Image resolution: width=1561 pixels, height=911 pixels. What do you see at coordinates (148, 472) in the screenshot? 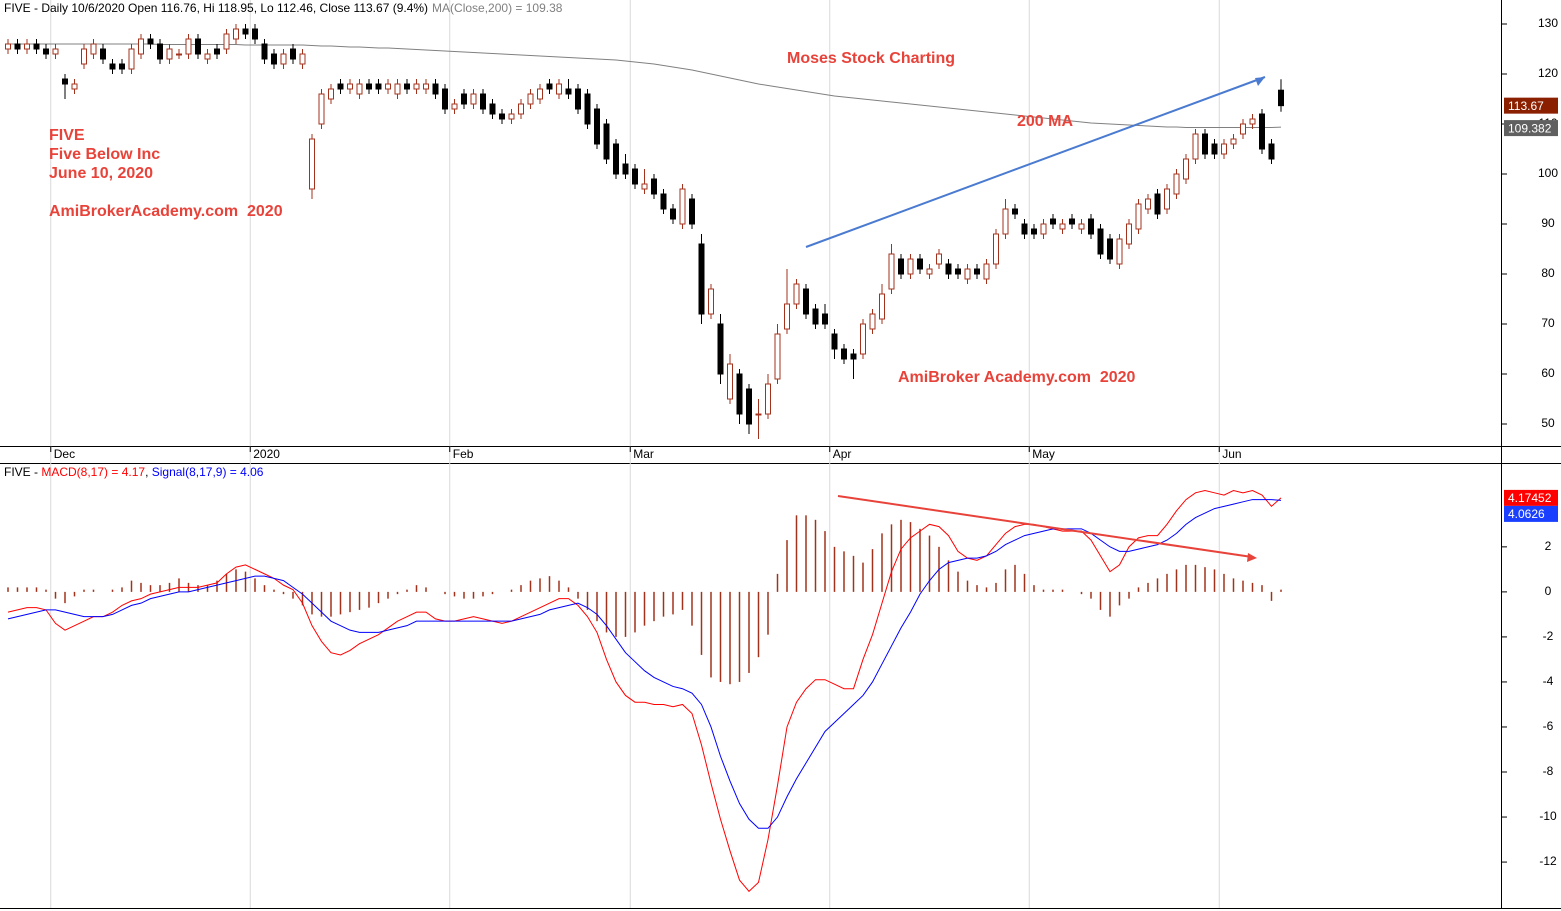
I see `title-part: ,` at bounding box center [148, 472].